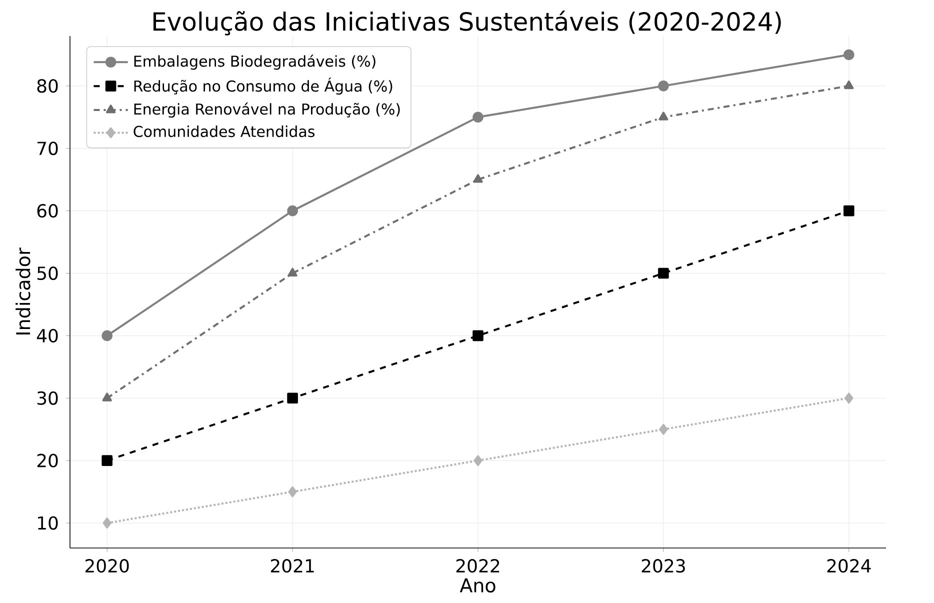 The height and width of the screenshot is (603, 934). What do you see at coordinates (467, 23) in the screenshot?
I see `chart-title: Evolução das Iniciativas Sustentáveis (2020-2024)` at bounding box center [467, 23].